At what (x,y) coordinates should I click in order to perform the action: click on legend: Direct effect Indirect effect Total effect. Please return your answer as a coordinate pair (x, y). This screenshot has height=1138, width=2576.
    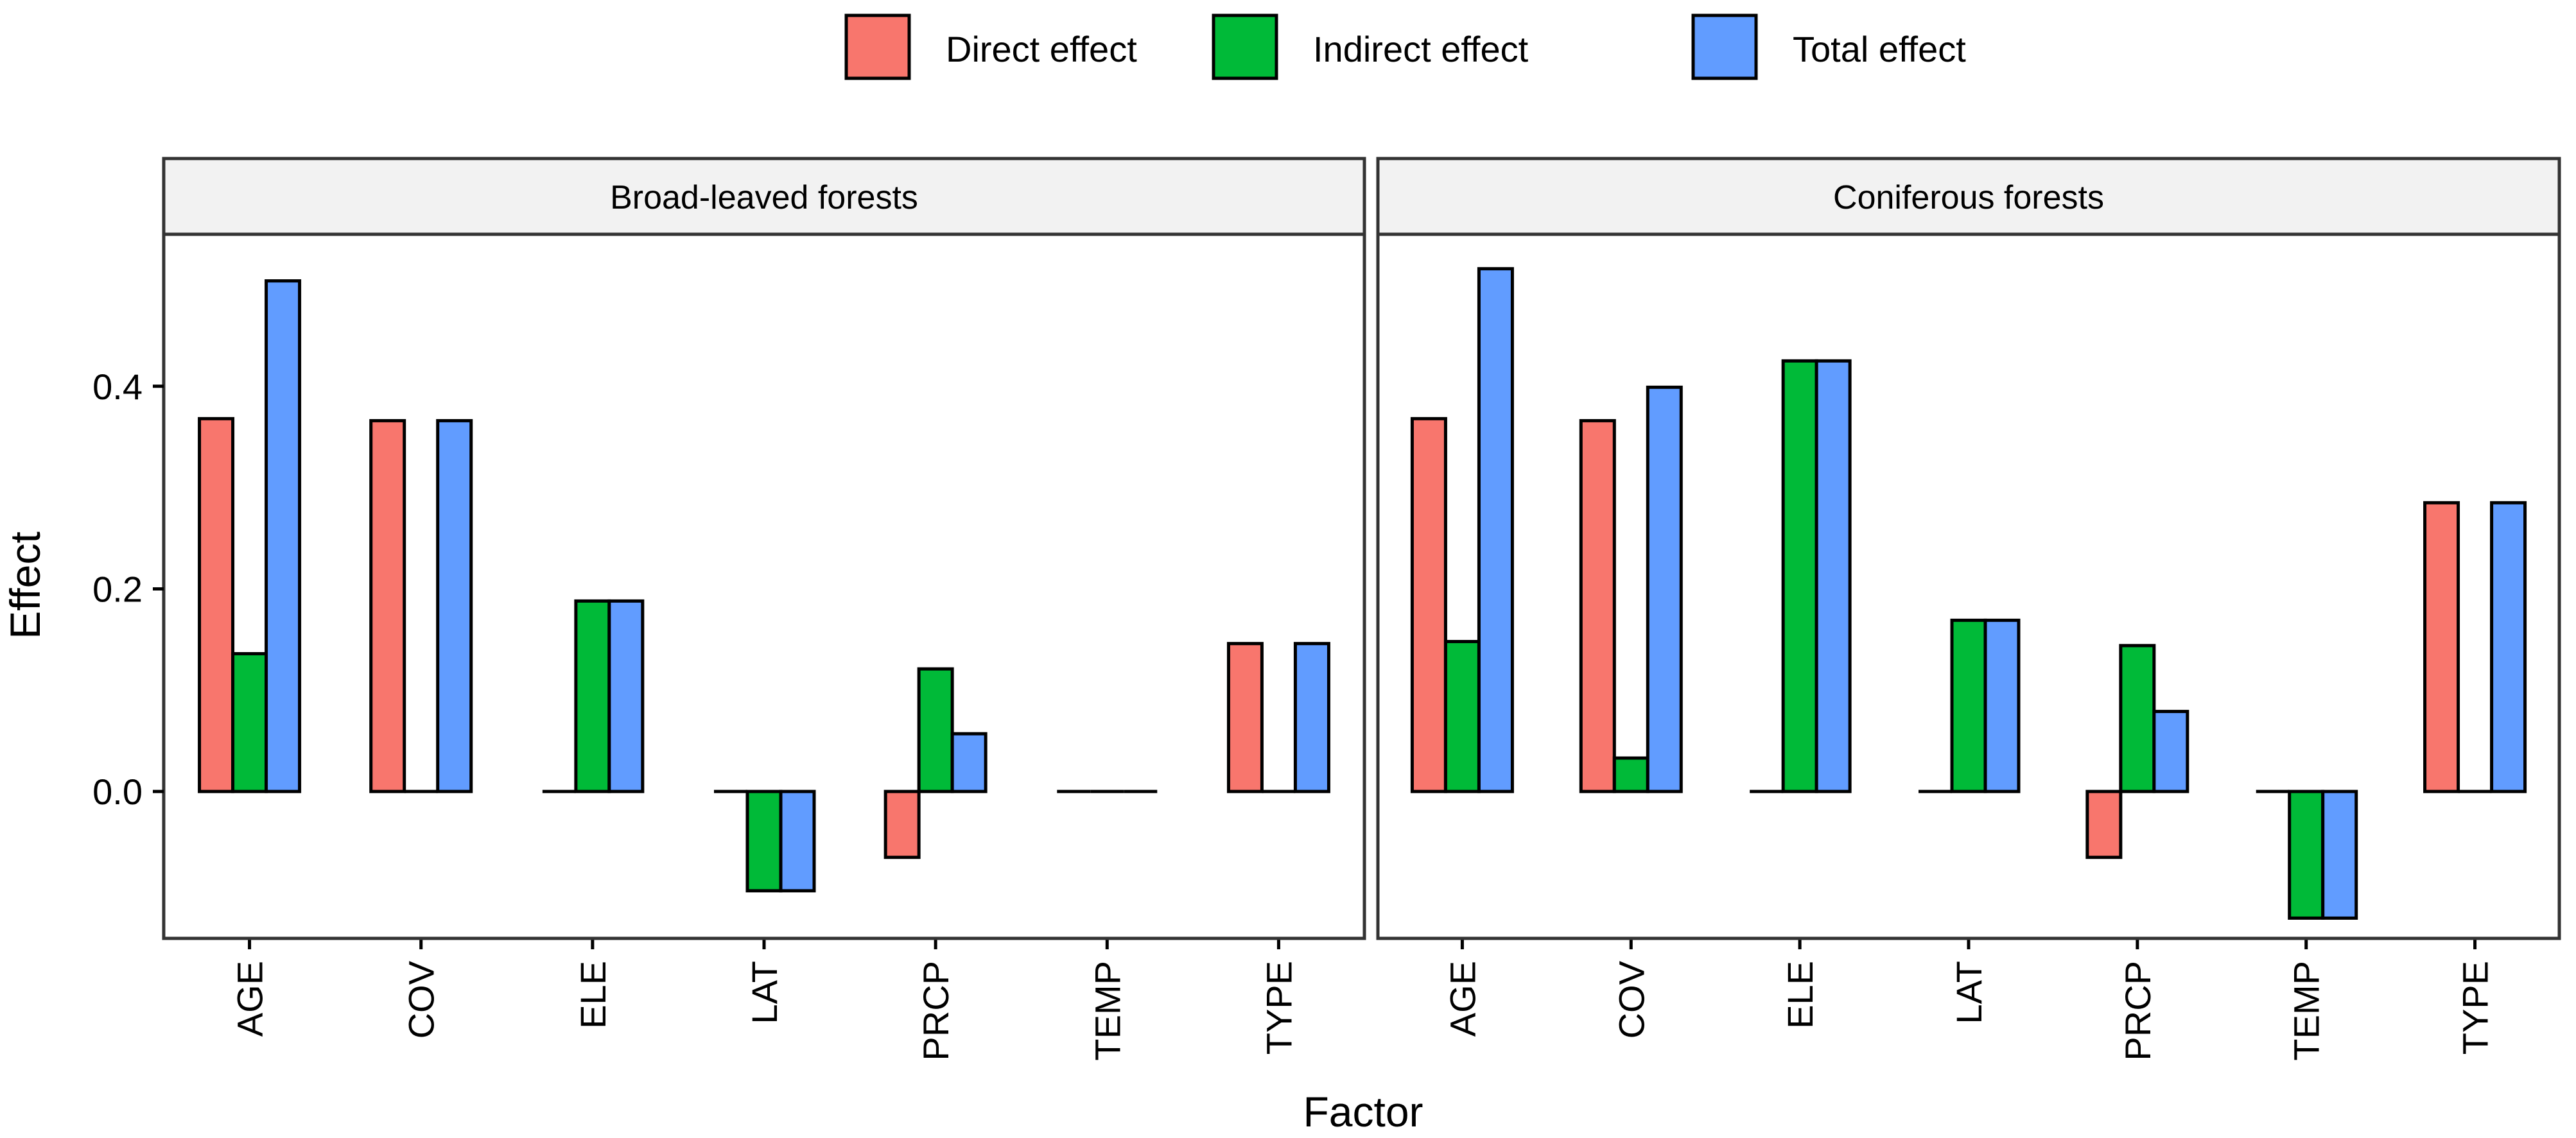
    Looking at the image, I should click on (1405, 46).